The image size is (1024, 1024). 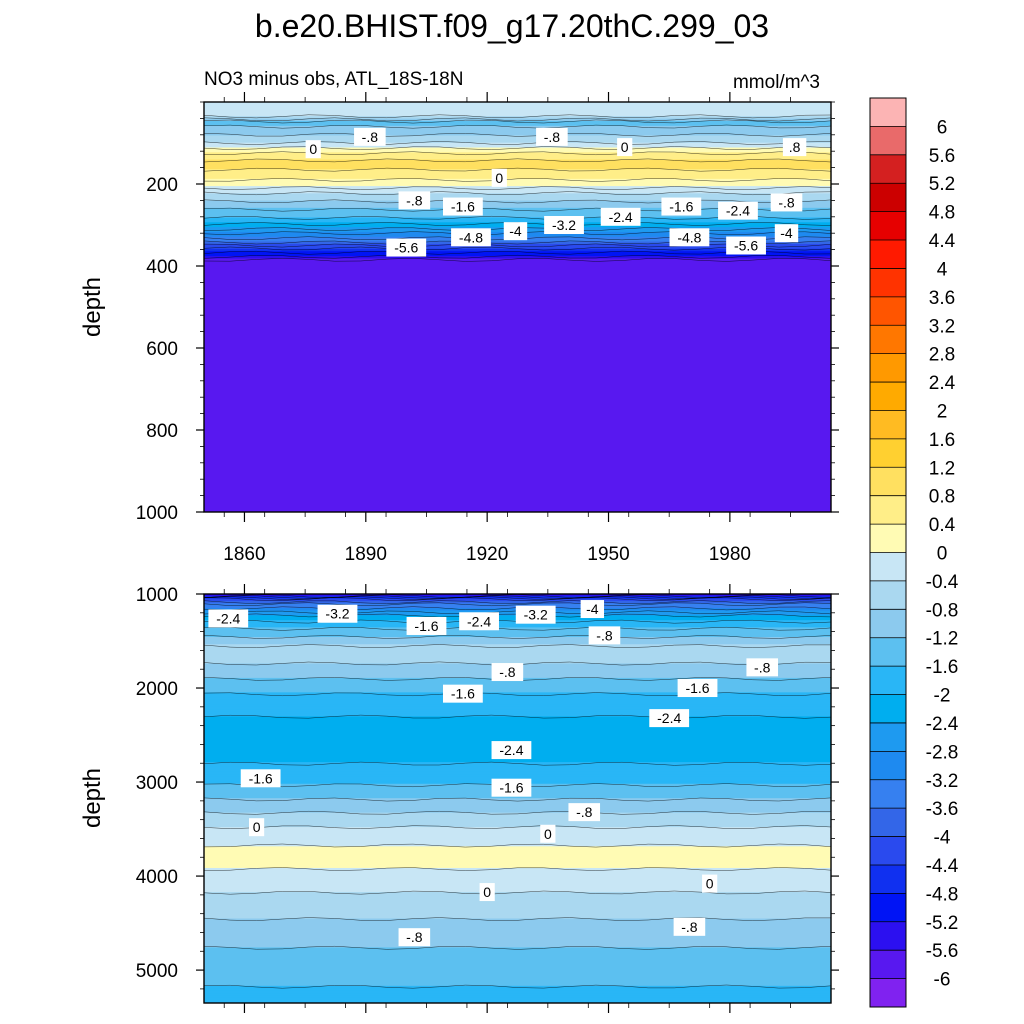 What do you see at coordinates (162, 349) in the screenshot?
I see `y-tick-label: 600` at bounding box center [162, 349].